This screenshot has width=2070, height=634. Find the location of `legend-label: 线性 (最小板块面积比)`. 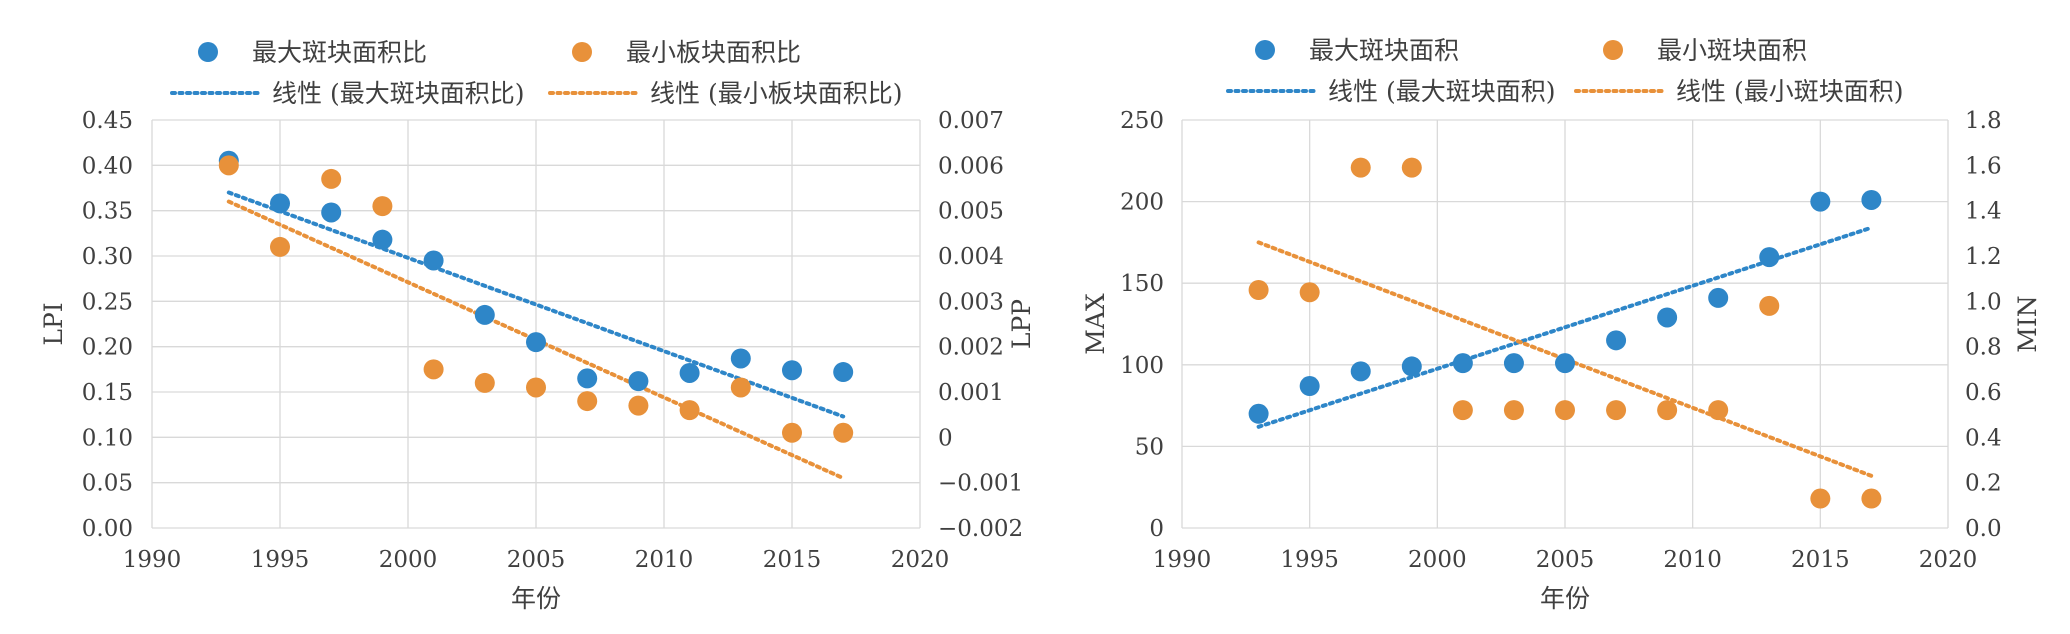

legend-label: 线性 (最小板块面积比) is located at coordinates (776, 93).